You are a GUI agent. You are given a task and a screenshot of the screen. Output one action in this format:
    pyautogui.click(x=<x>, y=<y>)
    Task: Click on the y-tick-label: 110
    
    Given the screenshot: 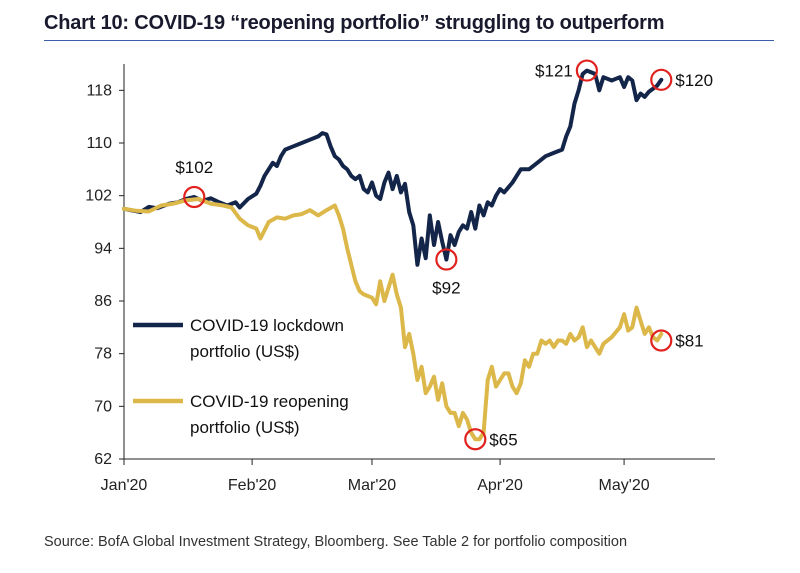 What is the action you would take?
    pyautogui.click(x=99, y=143)
    